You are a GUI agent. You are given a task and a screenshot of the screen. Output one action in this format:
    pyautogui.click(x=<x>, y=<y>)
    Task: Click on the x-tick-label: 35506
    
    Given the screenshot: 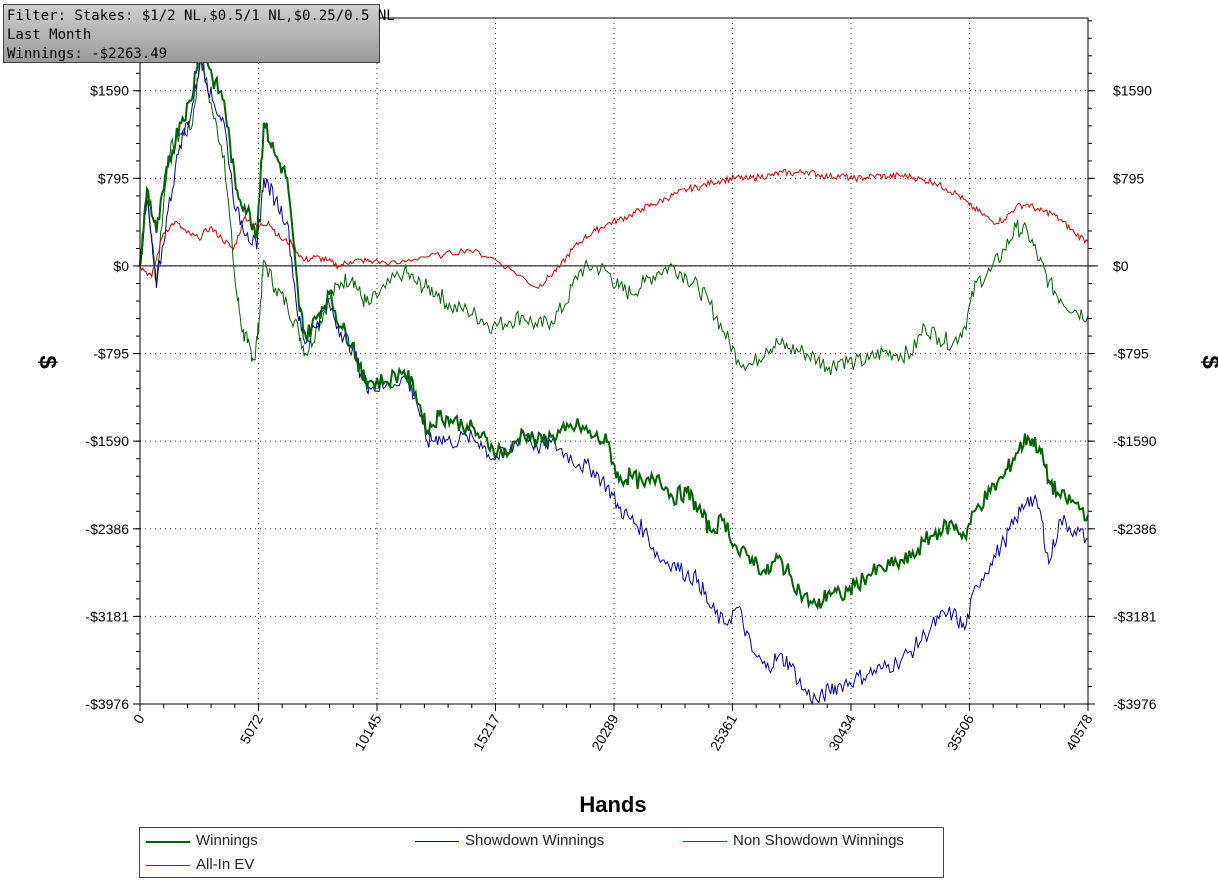 What is the action you would take?
    pyautogui.click(x=960, y=732)
    